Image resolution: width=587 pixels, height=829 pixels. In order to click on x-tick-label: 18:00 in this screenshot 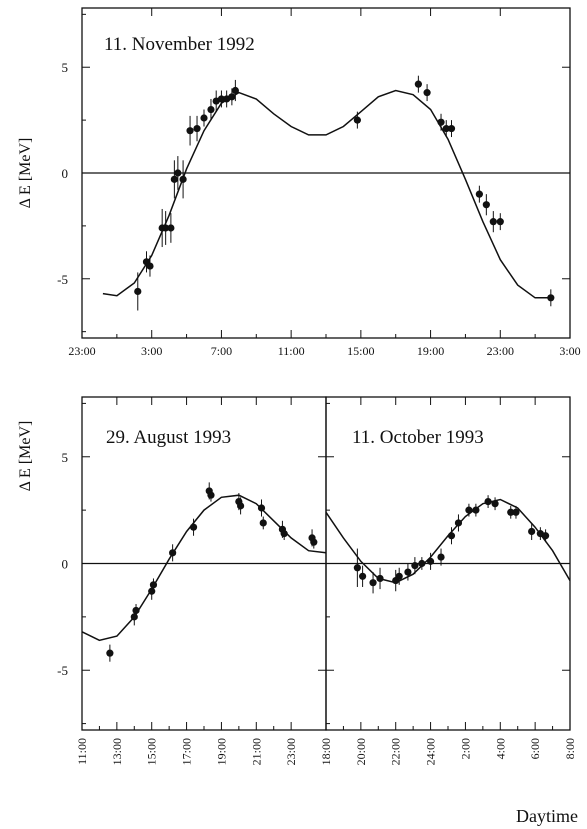, I will do `click(326, 751)`.